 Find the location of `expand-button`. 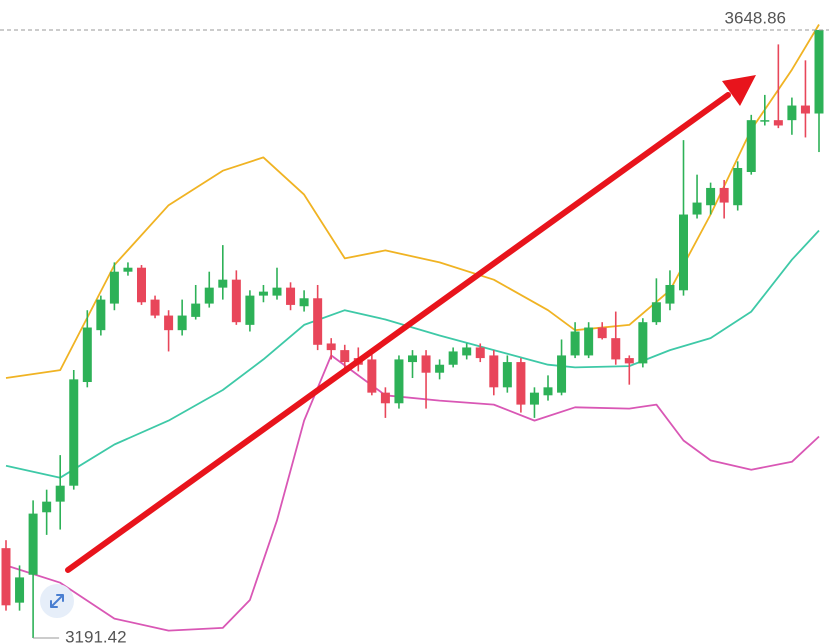

expand-button is located at coordinates (57, 601).